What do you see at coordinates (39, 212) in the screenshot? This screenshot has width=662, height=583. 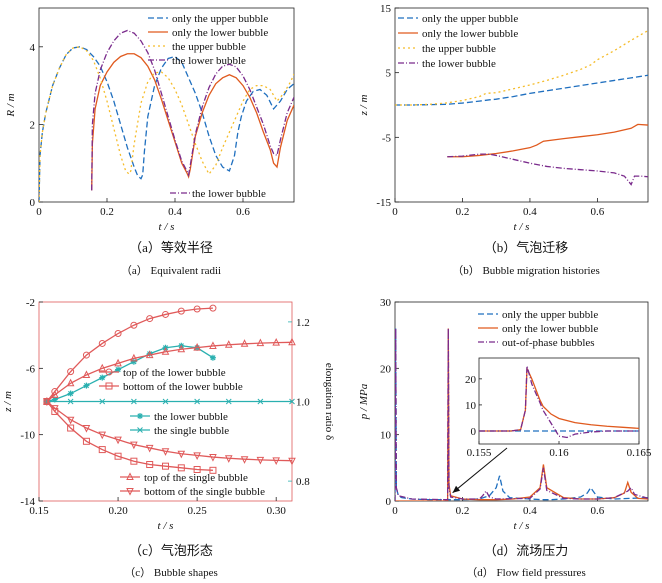 I see `x-tick-label: 0` at bounding box center [39, 212].